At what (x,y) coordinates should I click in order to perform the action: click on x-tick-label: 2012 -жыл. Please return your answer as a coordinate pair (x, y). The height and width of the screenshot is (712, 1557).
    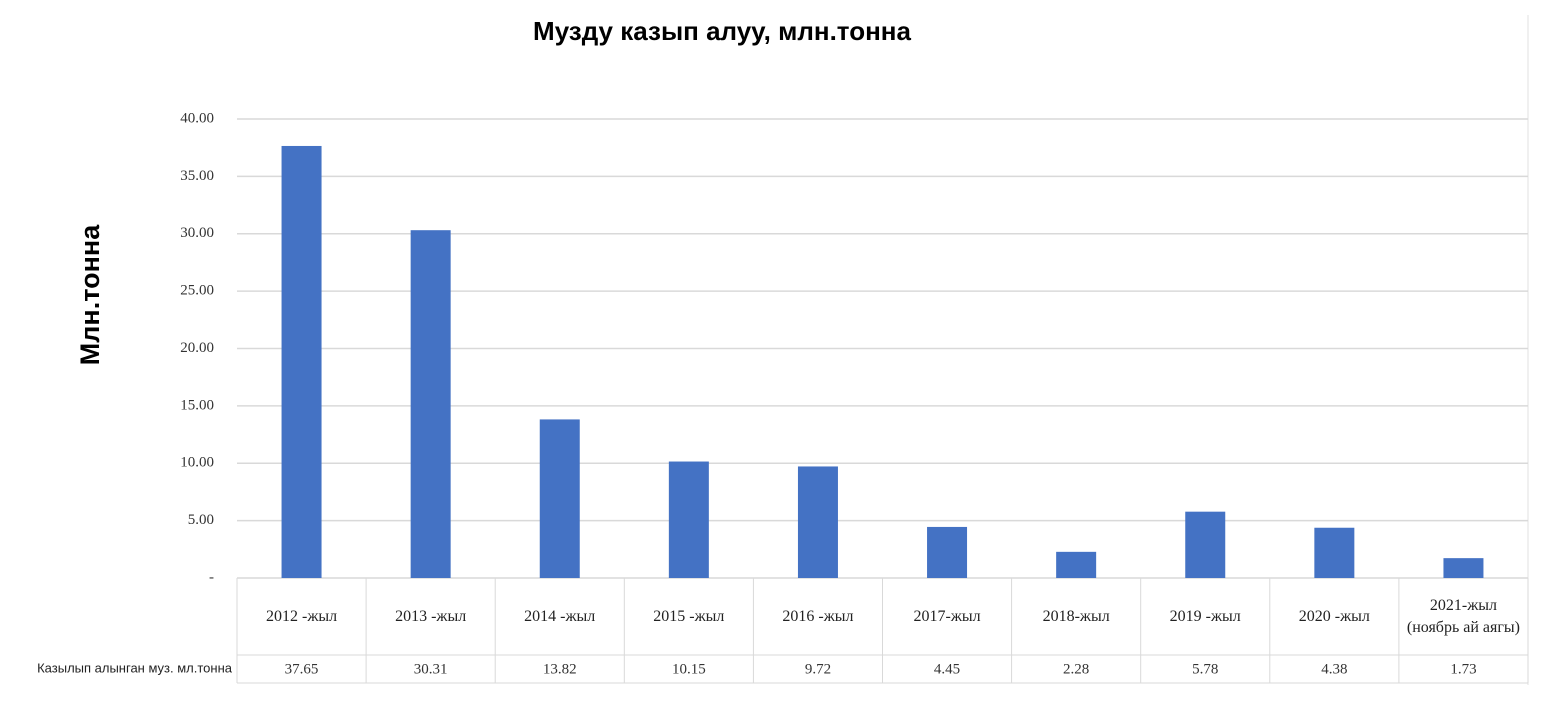
    Looking at the image, I should click on (301, 616).